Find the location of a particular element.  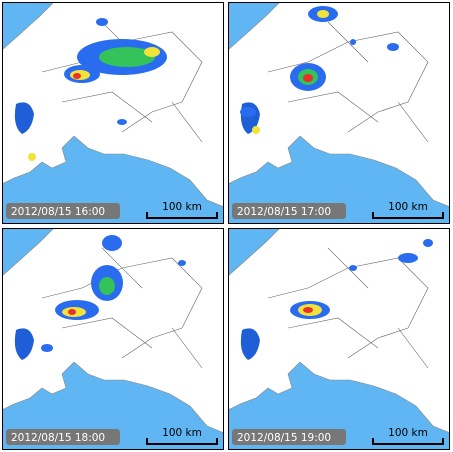

timestamp: 2012/08/15 16:00 is located at coordinates (58, 212).